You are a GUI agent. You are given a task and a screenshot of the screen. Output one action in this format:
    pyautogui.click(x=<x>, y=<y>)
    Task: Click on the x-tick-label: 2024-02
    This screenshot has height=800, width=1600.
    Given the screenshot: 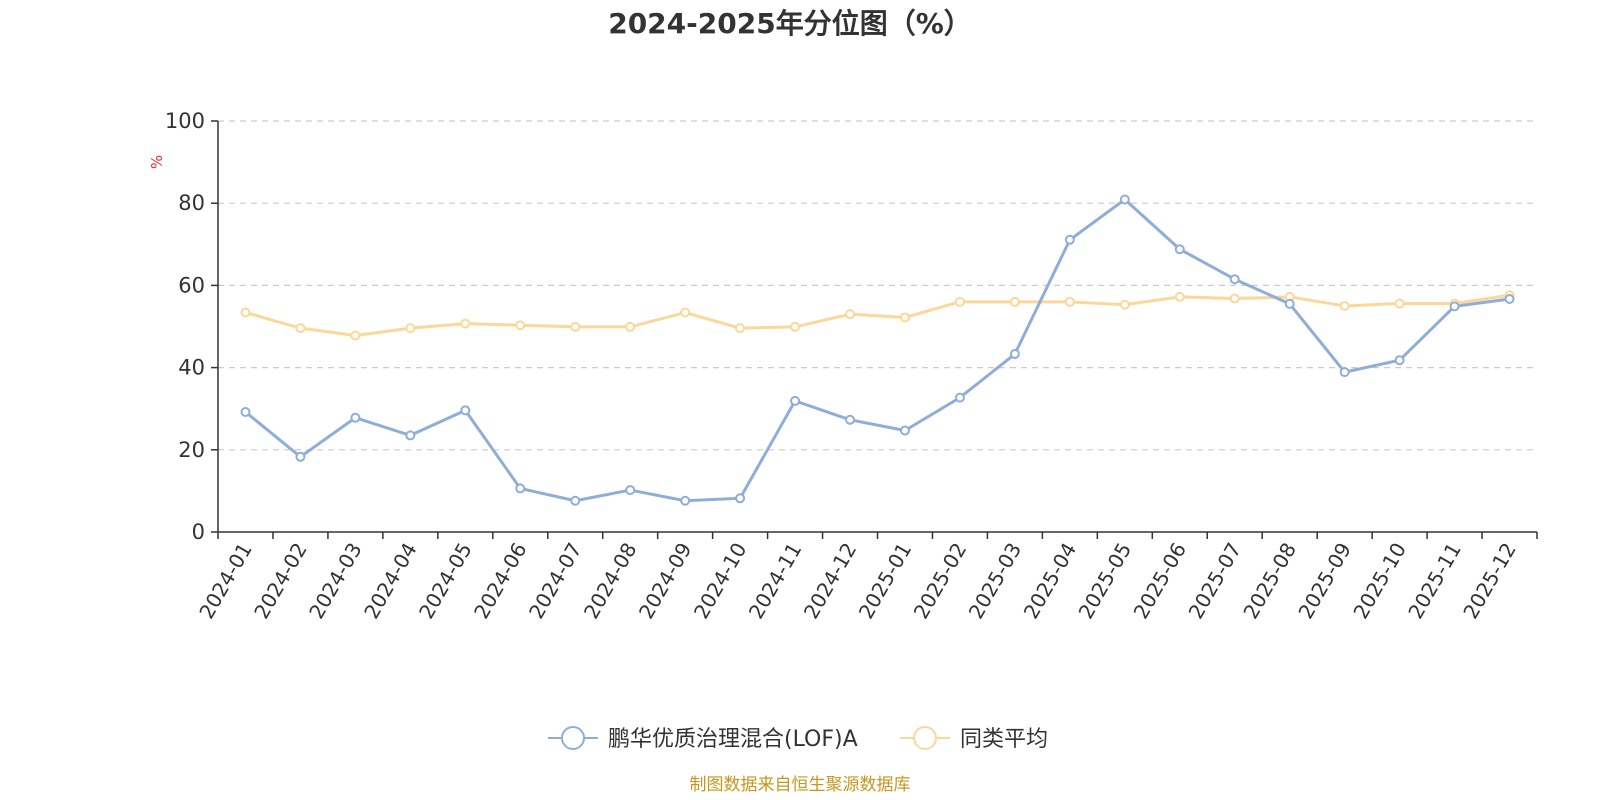 What is the action you would take?
    pyautogui.click(x=280, y=581)
    